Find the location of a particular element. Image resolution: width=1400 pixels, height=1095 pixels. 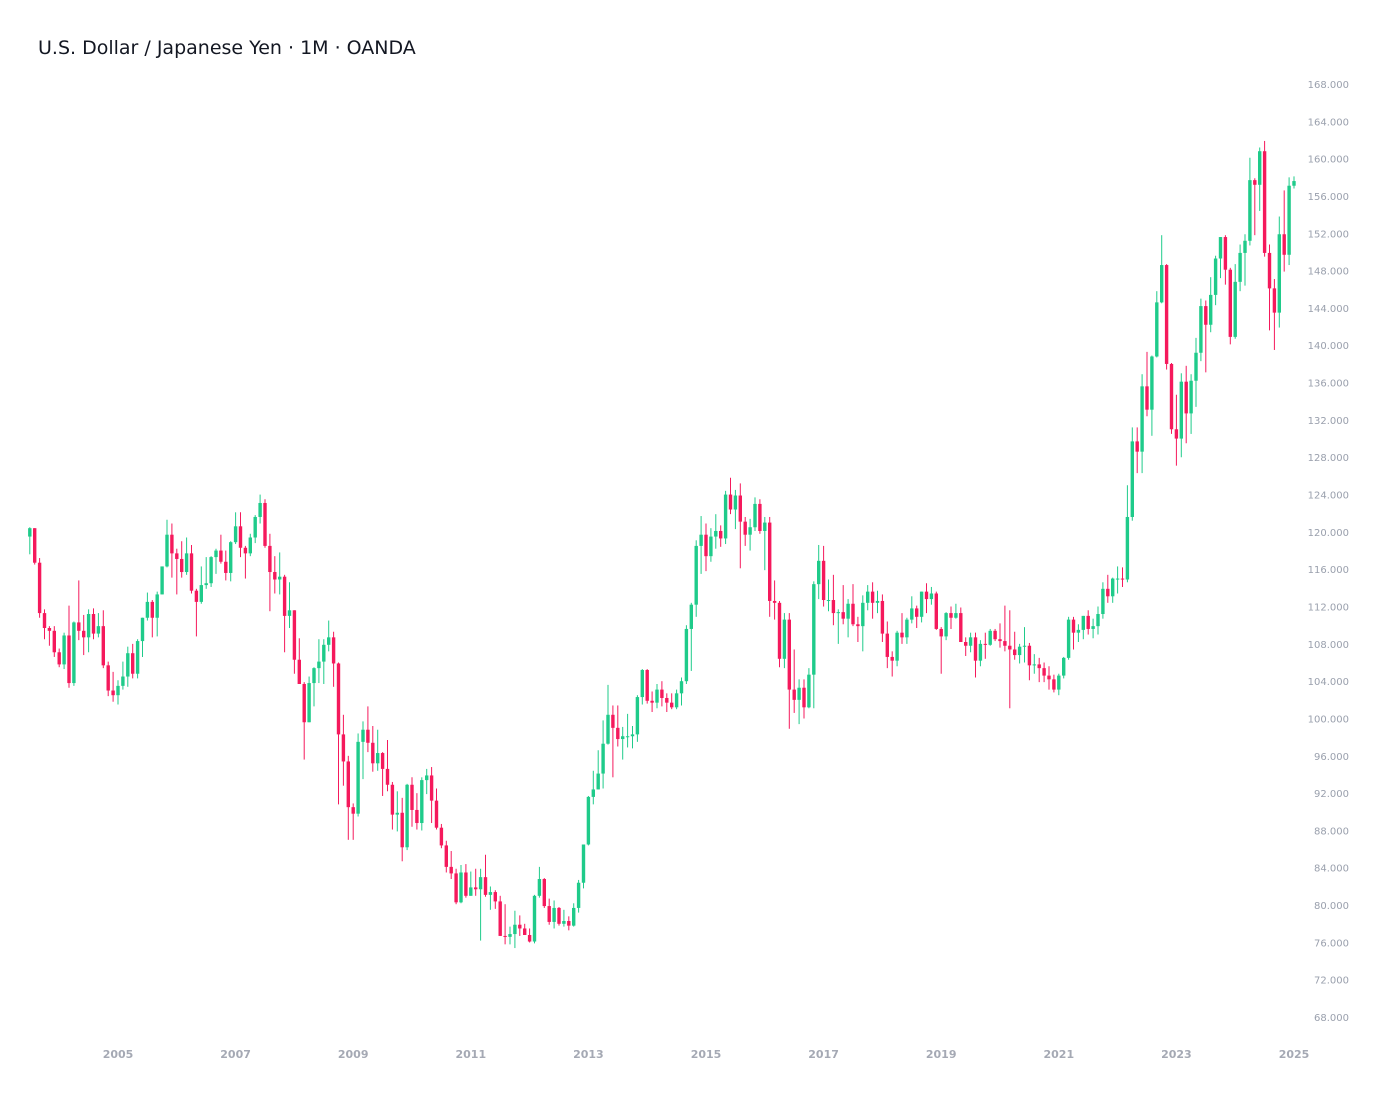

y-tick-label: 88.000 is located at coordinates (1331, 831).